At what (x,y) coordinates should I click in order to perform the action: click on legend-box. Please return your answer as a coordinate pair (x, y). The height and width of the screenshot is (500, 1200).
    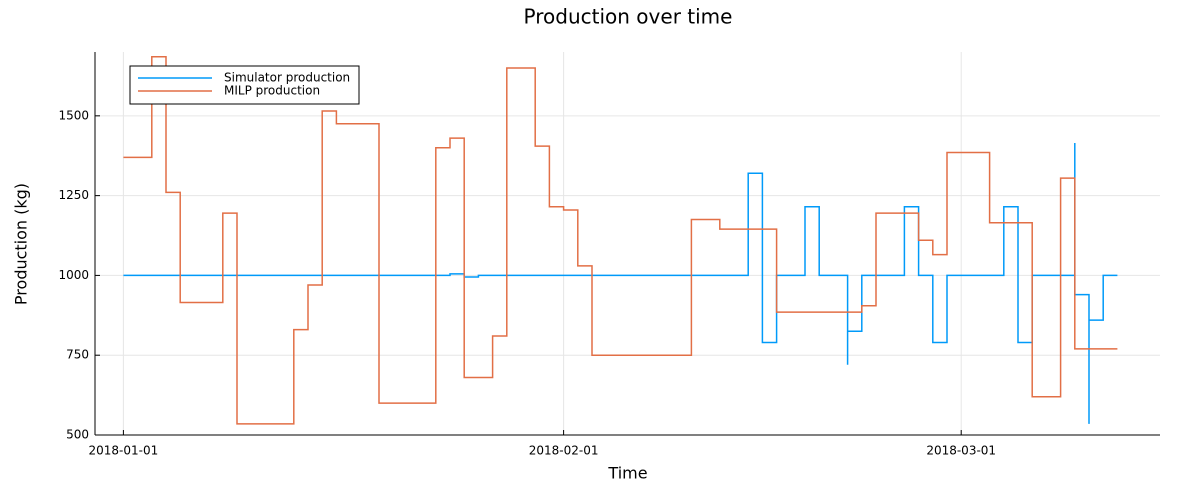
    Looking at the image, I should click on (244, 85).